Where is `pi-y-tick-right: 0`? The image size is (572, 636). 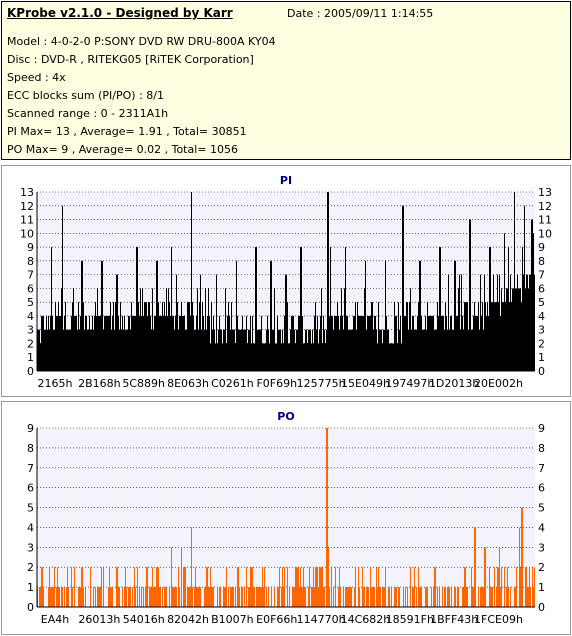 pi-y-tick-right: 0 is located at coordinates (541, 371).